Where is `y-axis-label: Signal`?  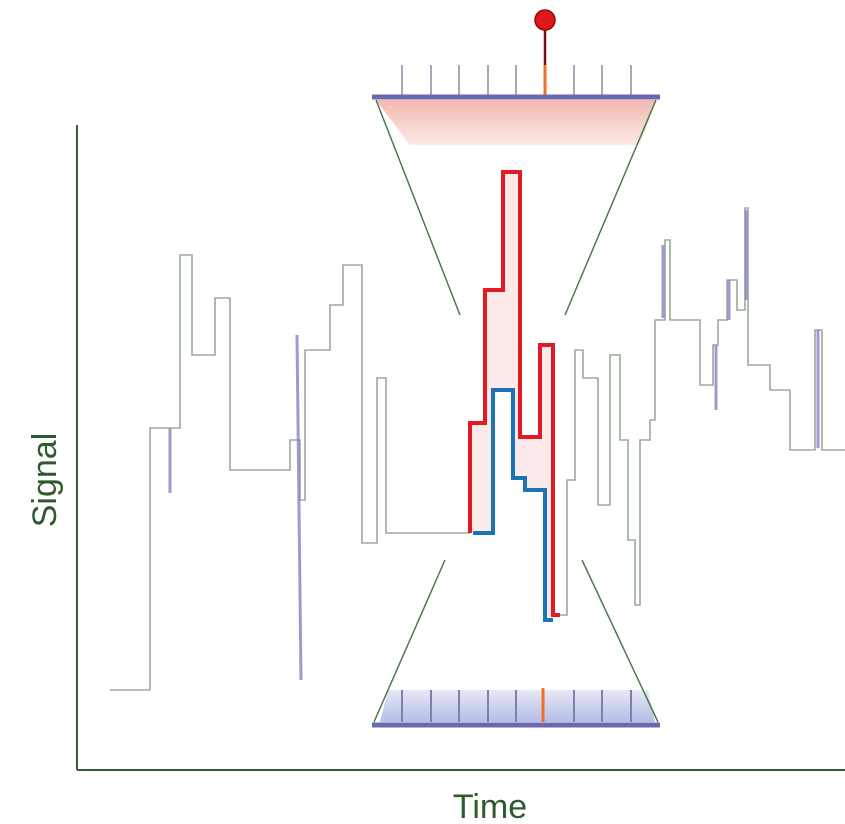 y-axis-label: Signal is located at coordinates (45, 480).